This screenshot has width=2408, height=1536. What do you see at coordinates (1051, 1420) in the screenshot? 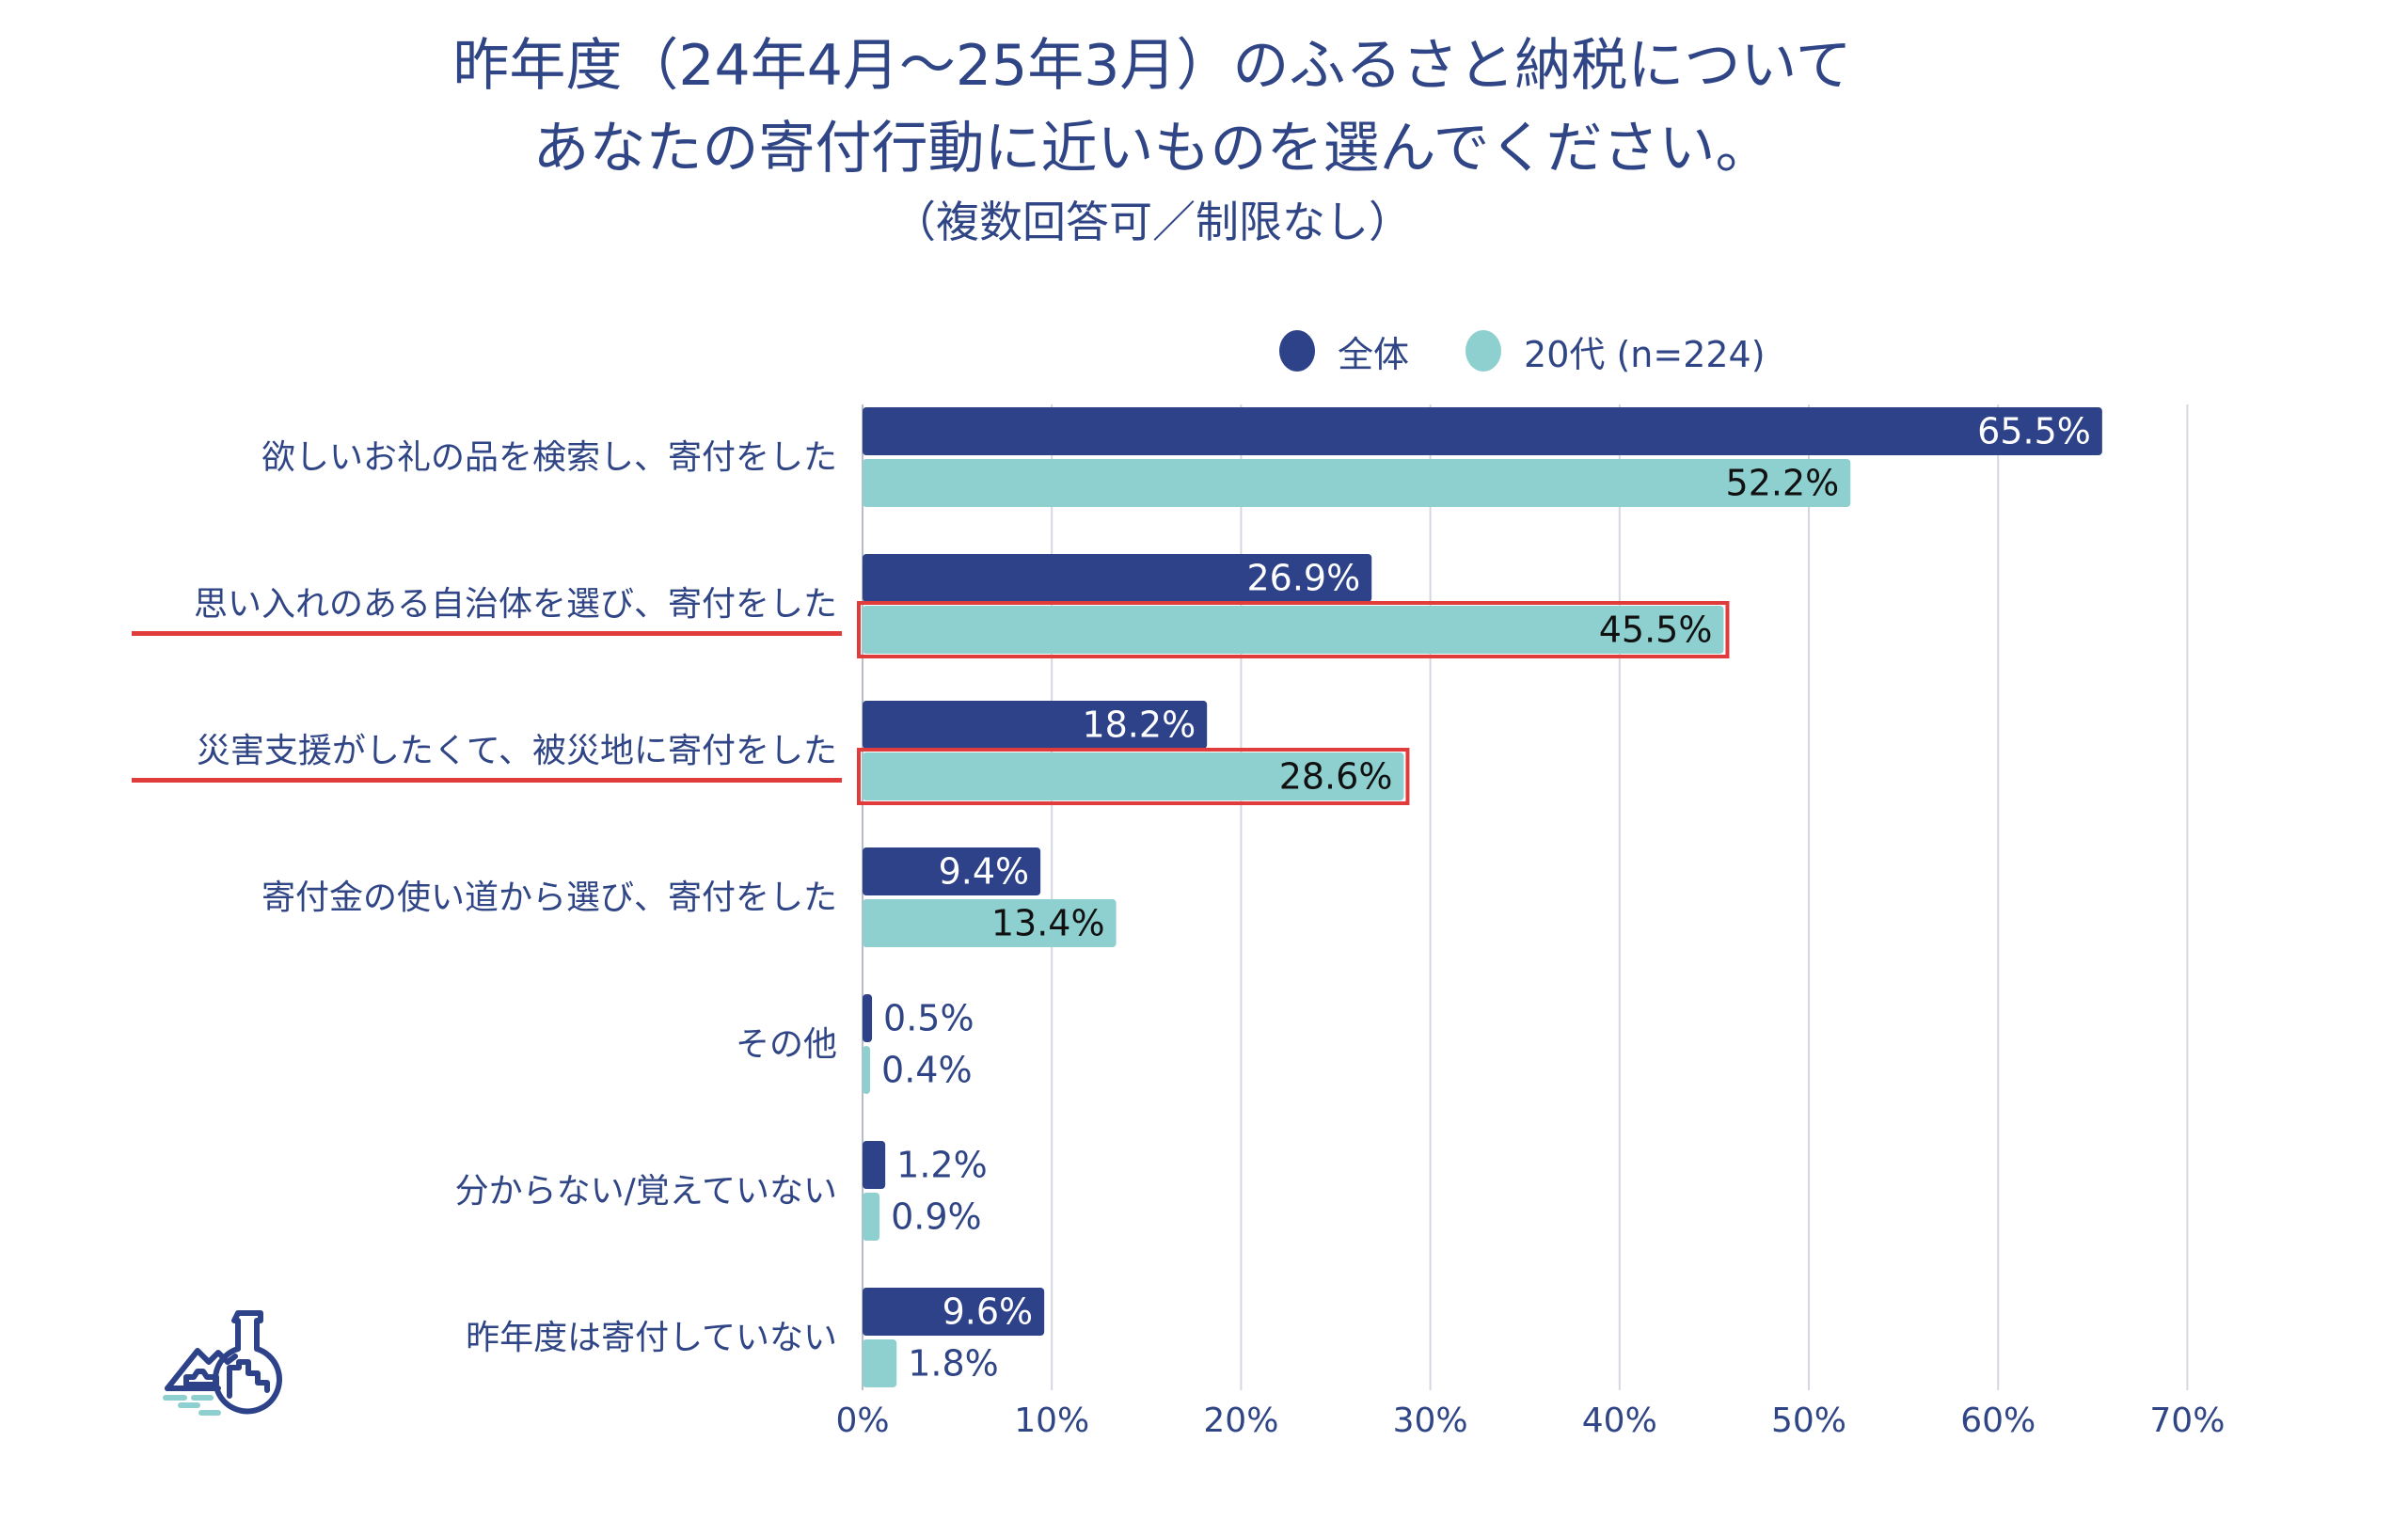
I see `x-tick-label: 10%` at bounding box center [1051, 1420].